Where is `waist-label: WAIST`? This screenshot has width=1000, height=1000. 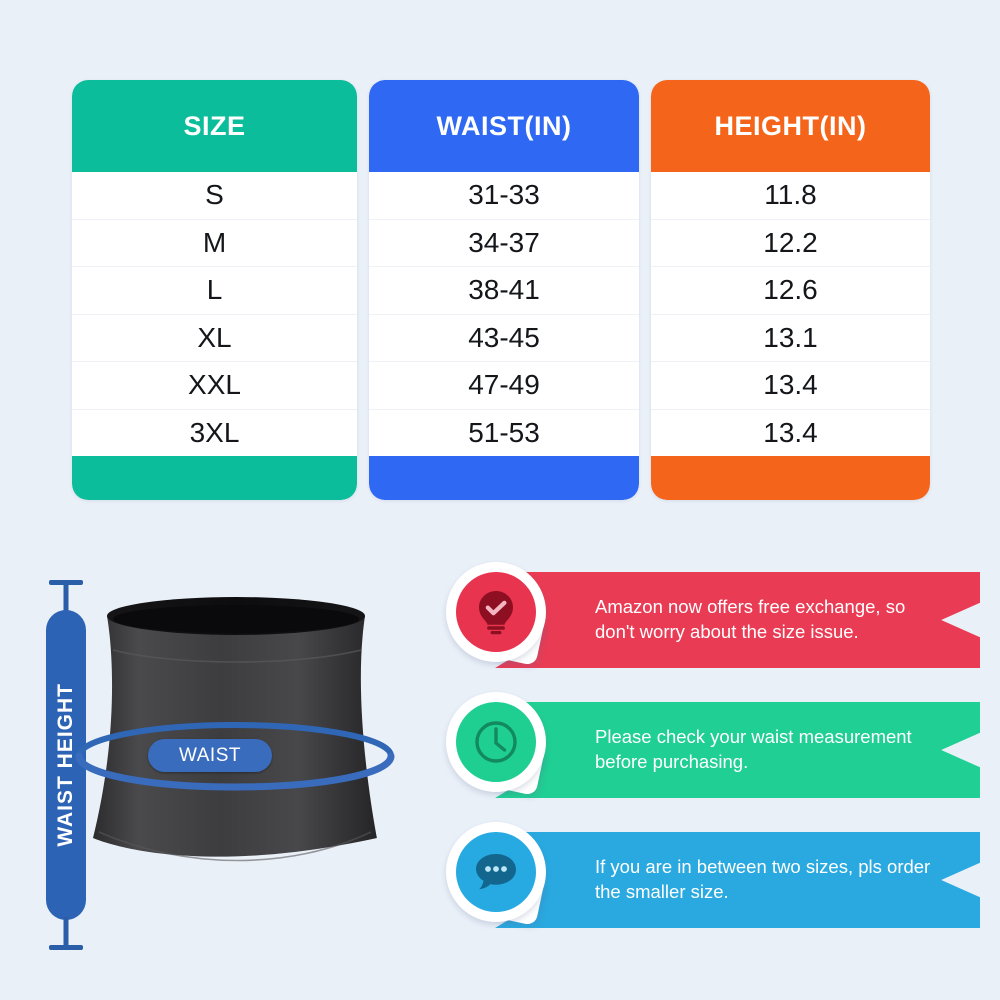
waist-label: WAIST is located at coordinates (210, 755).